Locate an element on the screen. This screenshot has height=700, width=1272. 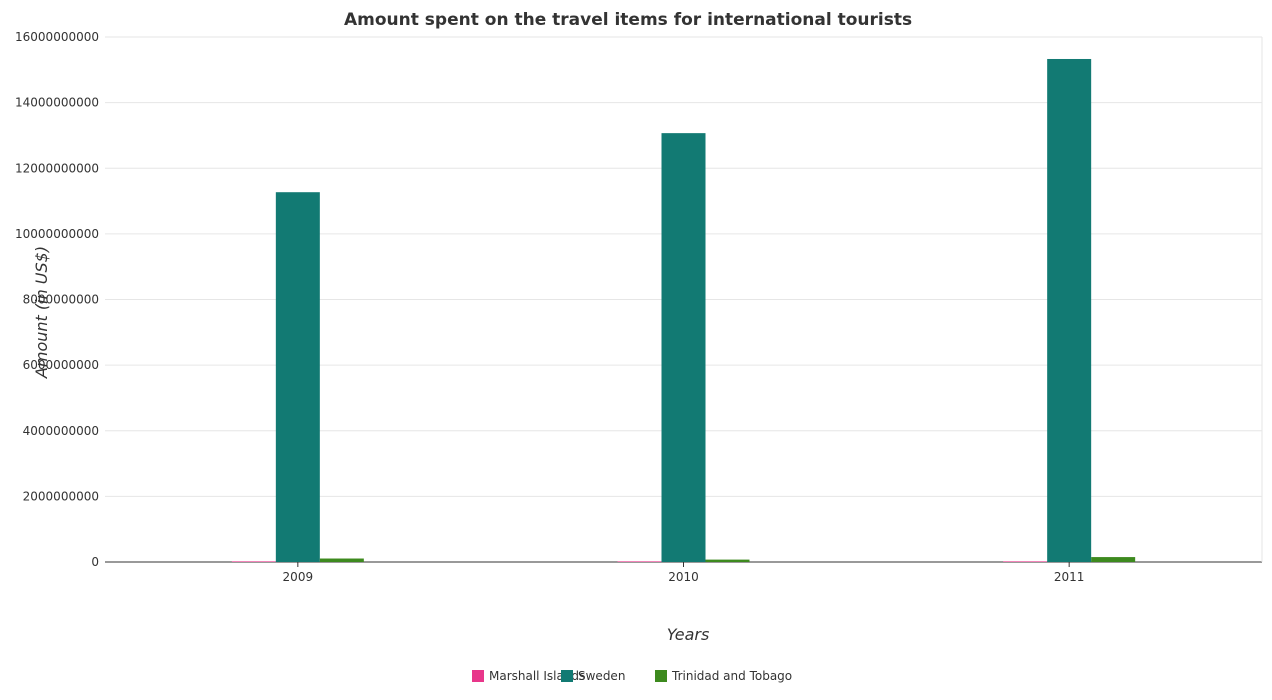
bar-sweden-2011 is located at coordinates (1069, 310).